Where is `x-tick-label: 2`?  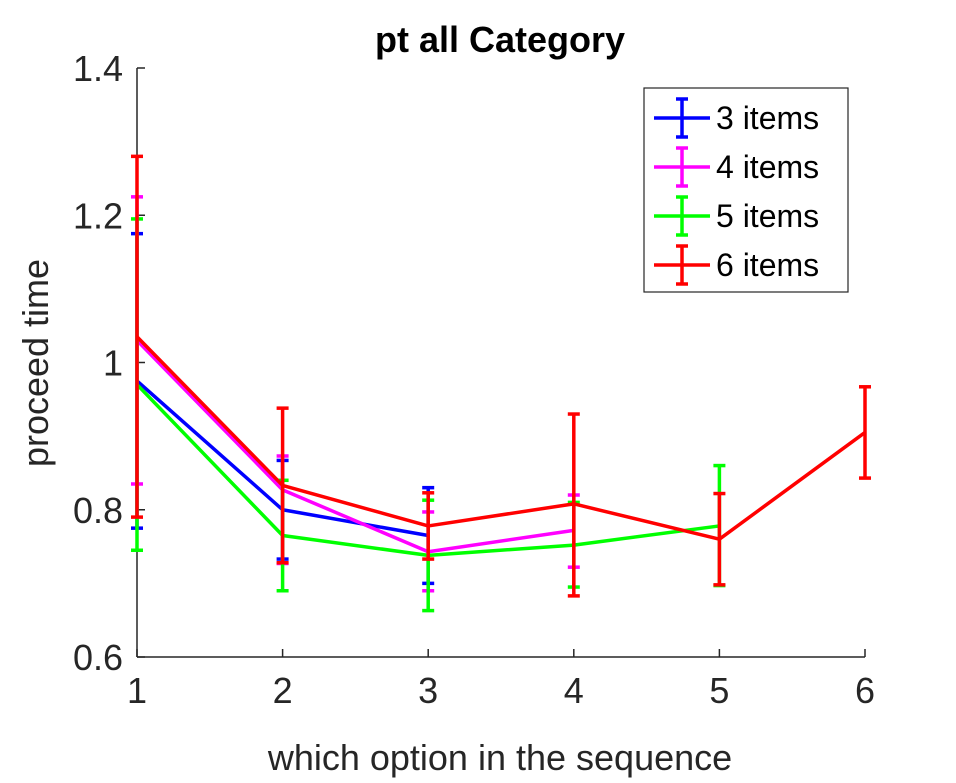
x-tick-label: 2 is located at coordinates (283, 690).